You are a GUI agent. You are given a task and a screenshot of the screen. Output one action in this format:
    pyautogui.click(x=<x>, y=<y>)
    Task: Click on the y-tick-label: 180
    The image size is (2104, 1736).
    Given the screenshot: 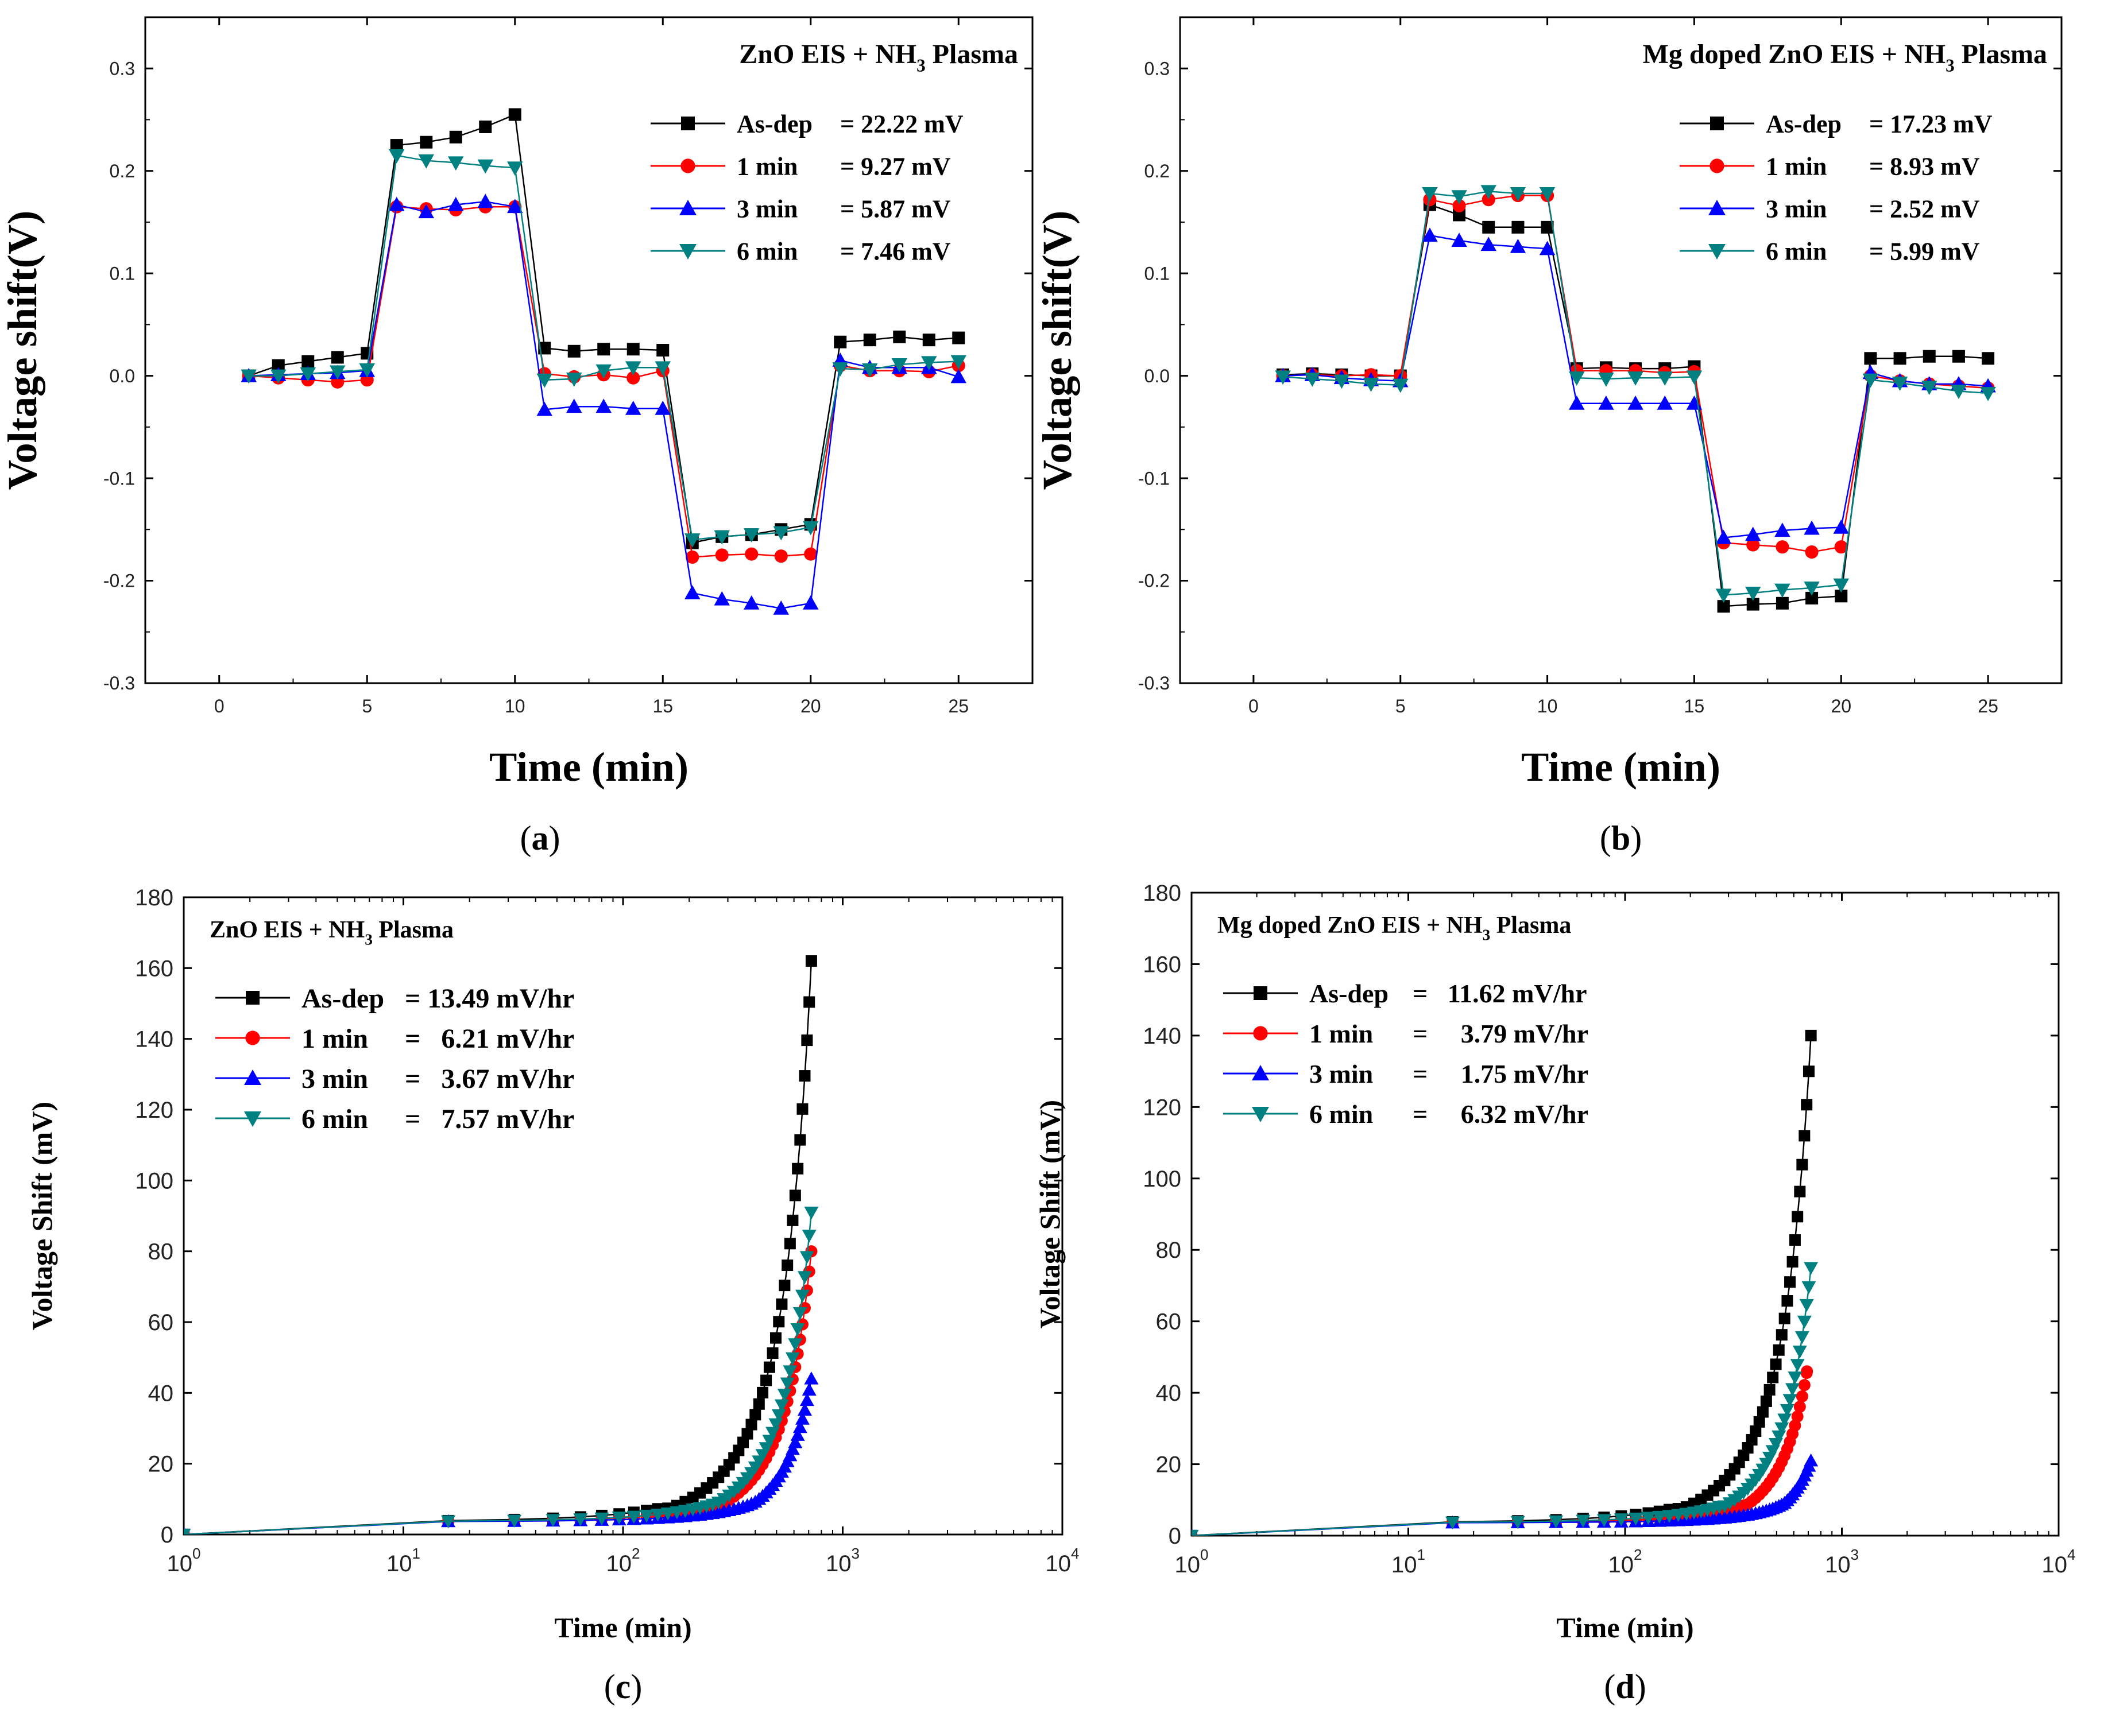 What is the action you would take?
    pyautogui.click(x=1162, y=893)
    